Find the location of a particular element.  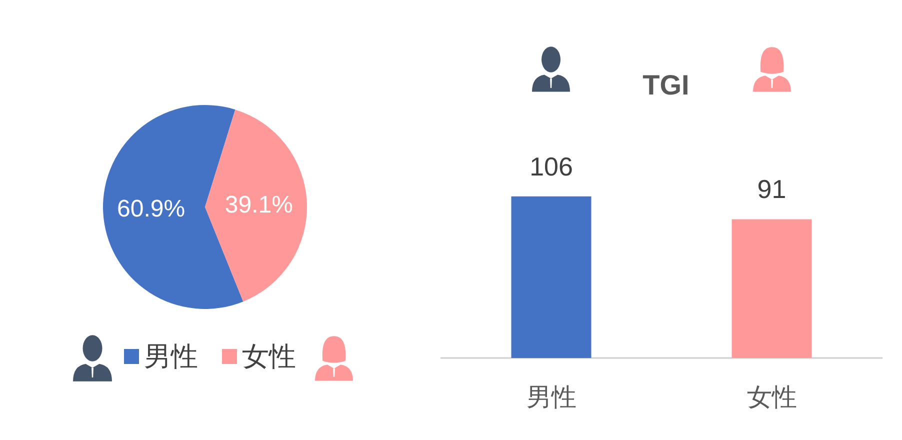

legend-label: 男性 is located at coordinates (171, 357).